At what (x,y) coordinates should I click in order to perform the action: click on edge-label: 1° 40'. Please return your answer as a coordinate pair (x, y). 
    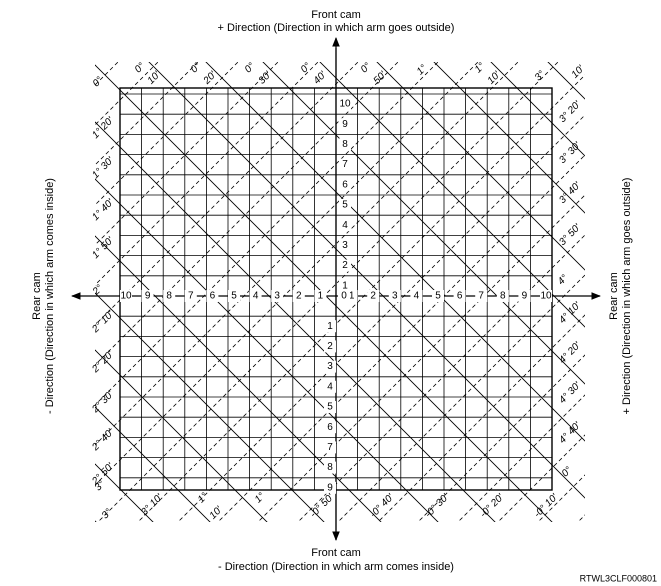
    Looking at the image, I should click on (103, 209).